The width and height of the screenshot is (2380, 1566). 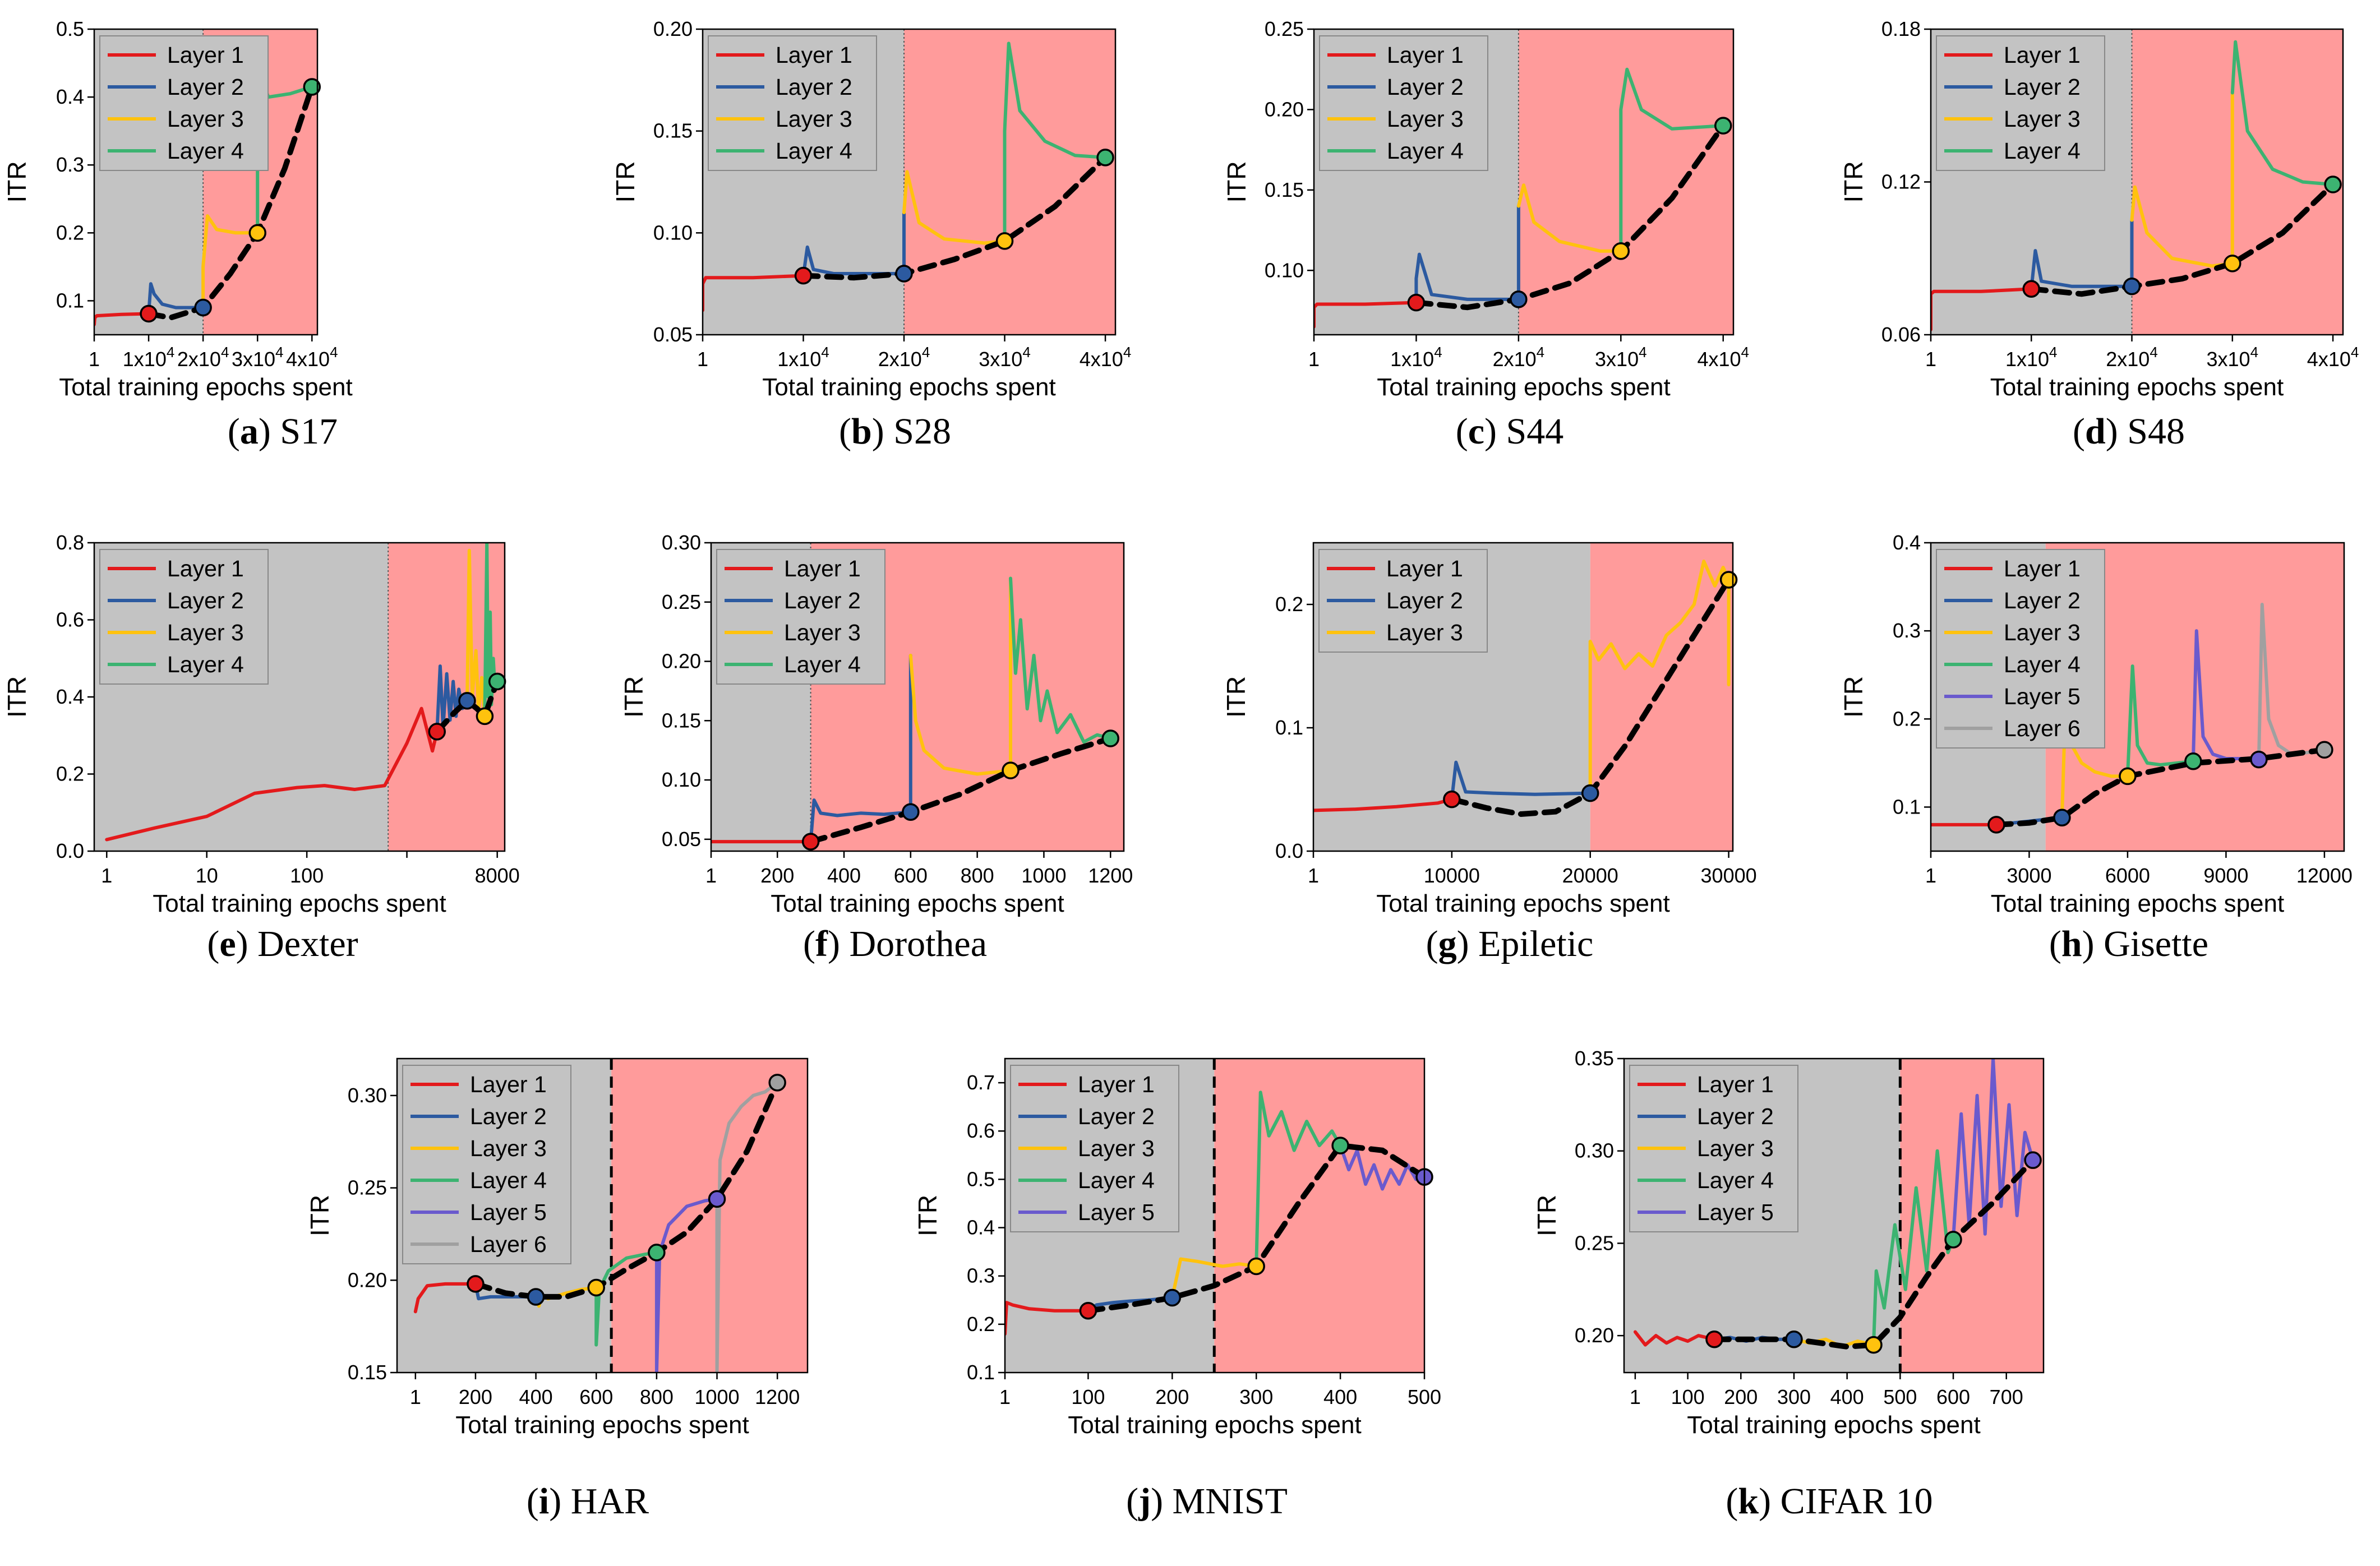 What do you see at coordinates (1403, 601) in the screenshot?
I see `legend: Layer 1 Layer 2 Layer 3` at bounding box center [1403, 601].